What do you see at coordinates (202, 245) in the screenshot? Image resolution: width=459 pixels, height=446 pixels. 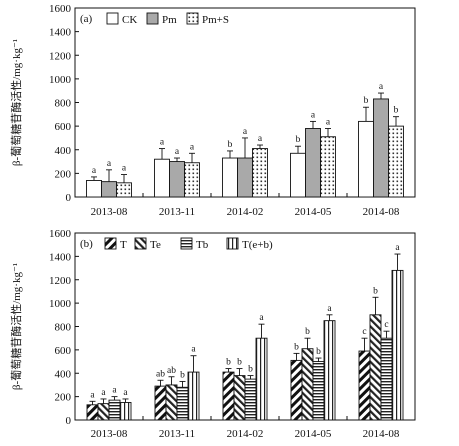 I see `legend-label: Tb` at bounding box center [202, 245].